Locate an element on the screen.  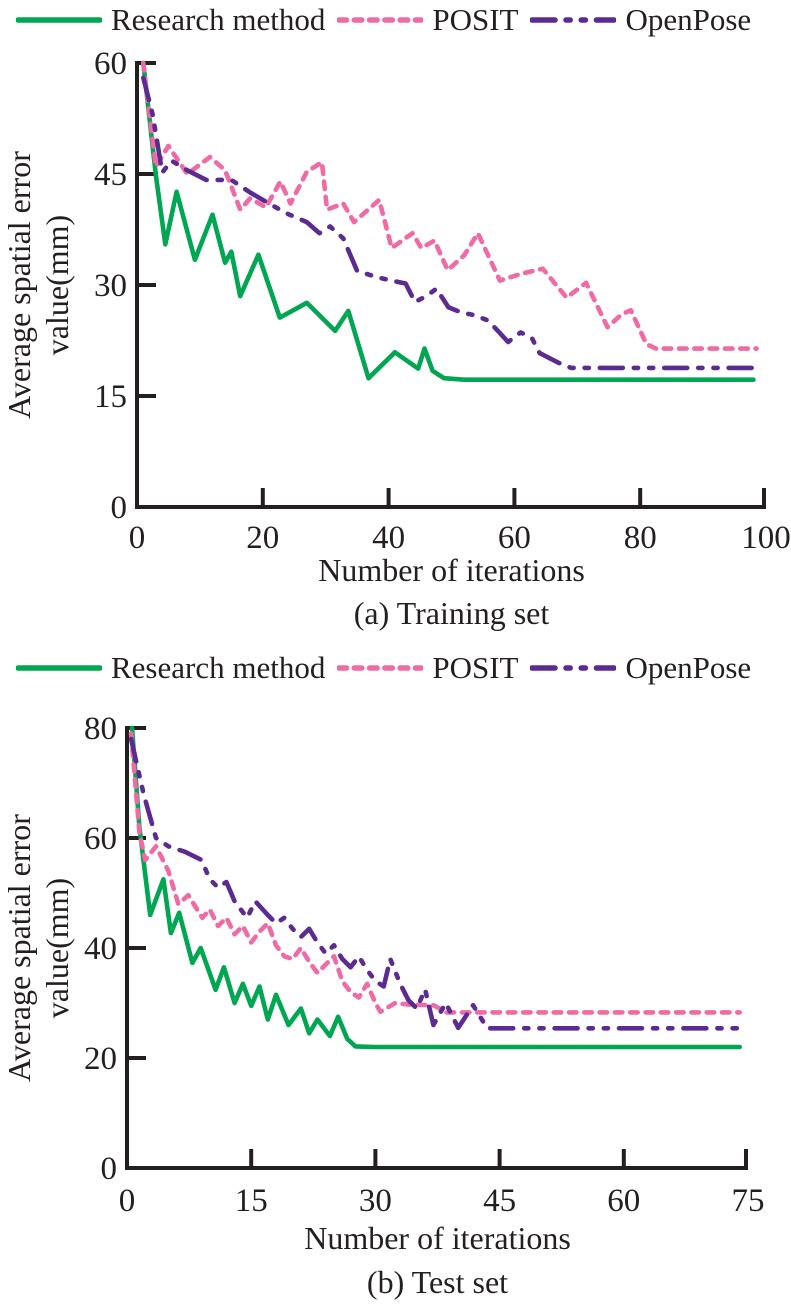
legend-training-set: Research method POSIT OpenPose is located at coordinates (389, 19).